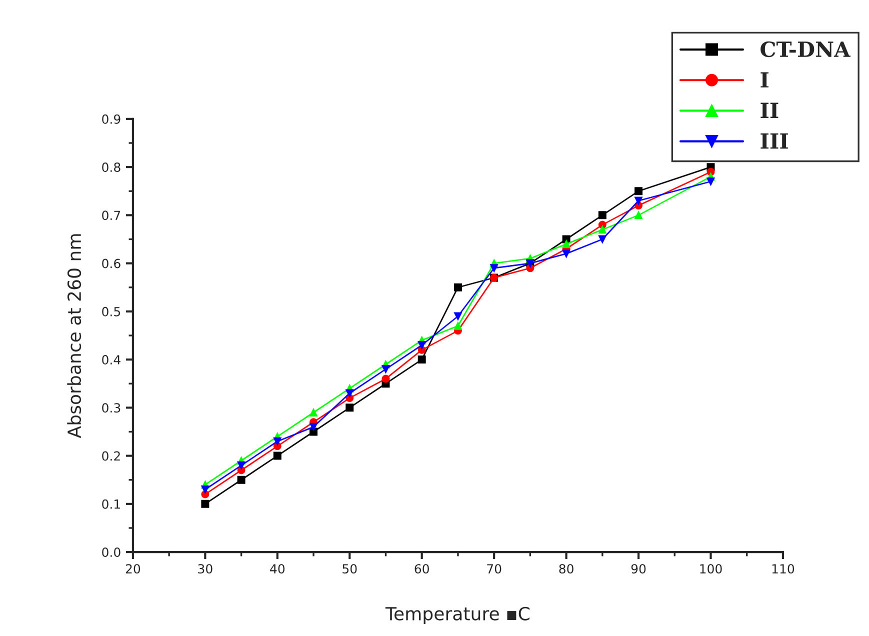 This screenshot has width=869, height=636. Describe the element at coordinates (711, 569) in the screenshot. I see `x-tick-label: 100` at that location.